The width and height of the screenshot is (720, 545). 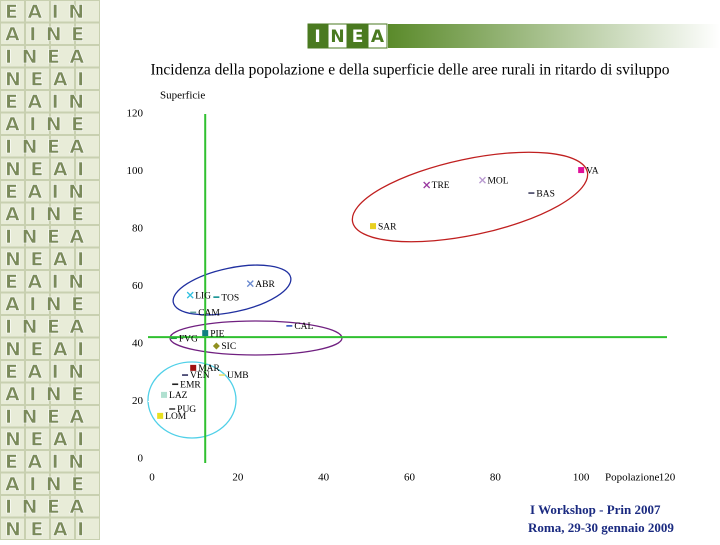 I want to click on logo-letter: E, so click(x=358, y=37).